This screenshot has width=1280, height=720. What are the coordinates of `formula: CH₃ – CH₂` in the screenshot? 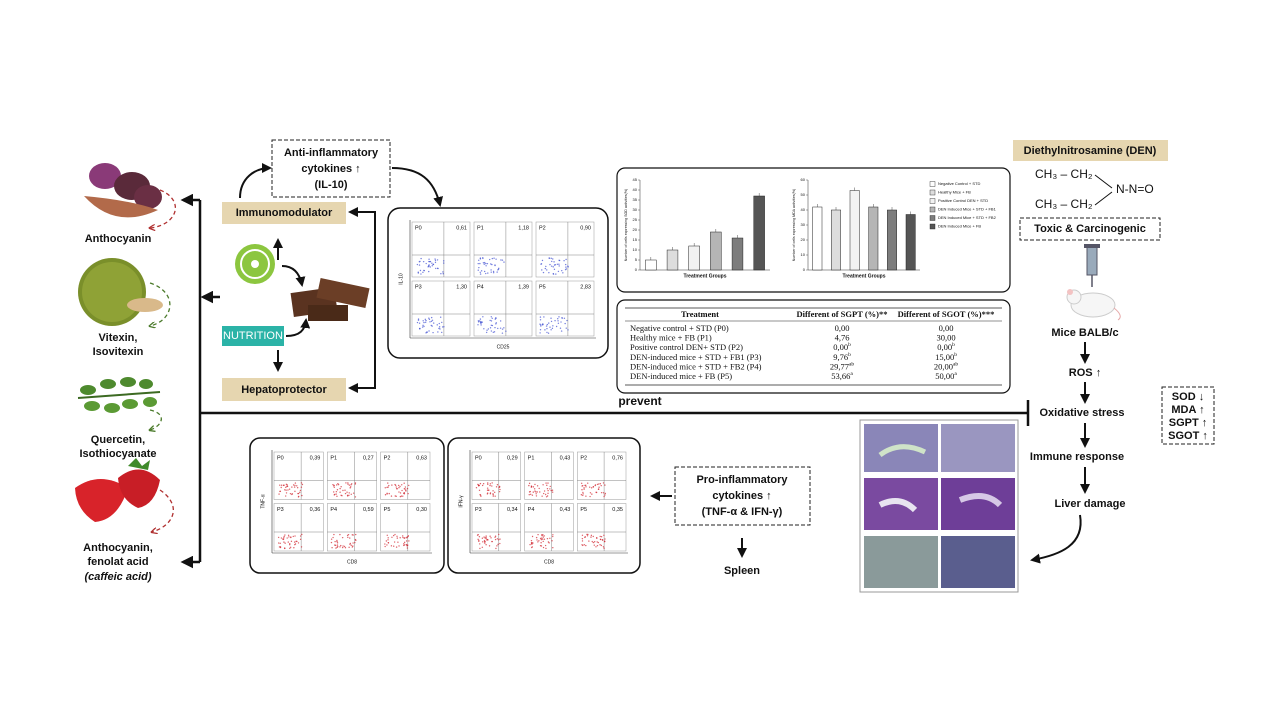 It's located at (1064, 174).